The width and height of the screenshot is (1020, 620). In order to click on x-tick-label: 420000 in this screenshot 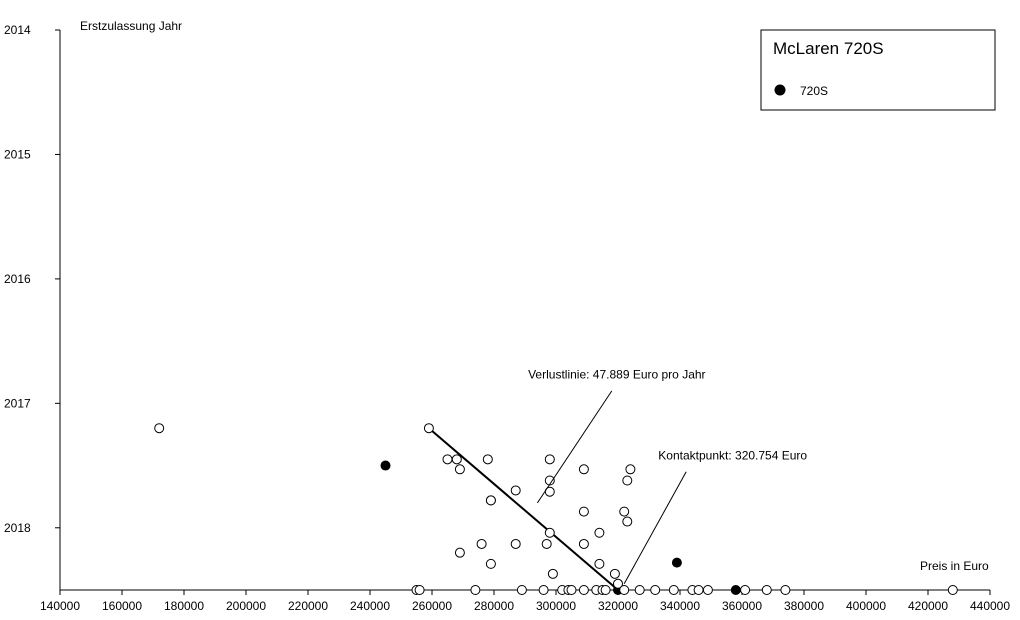, I will do `click(928, 606)`.